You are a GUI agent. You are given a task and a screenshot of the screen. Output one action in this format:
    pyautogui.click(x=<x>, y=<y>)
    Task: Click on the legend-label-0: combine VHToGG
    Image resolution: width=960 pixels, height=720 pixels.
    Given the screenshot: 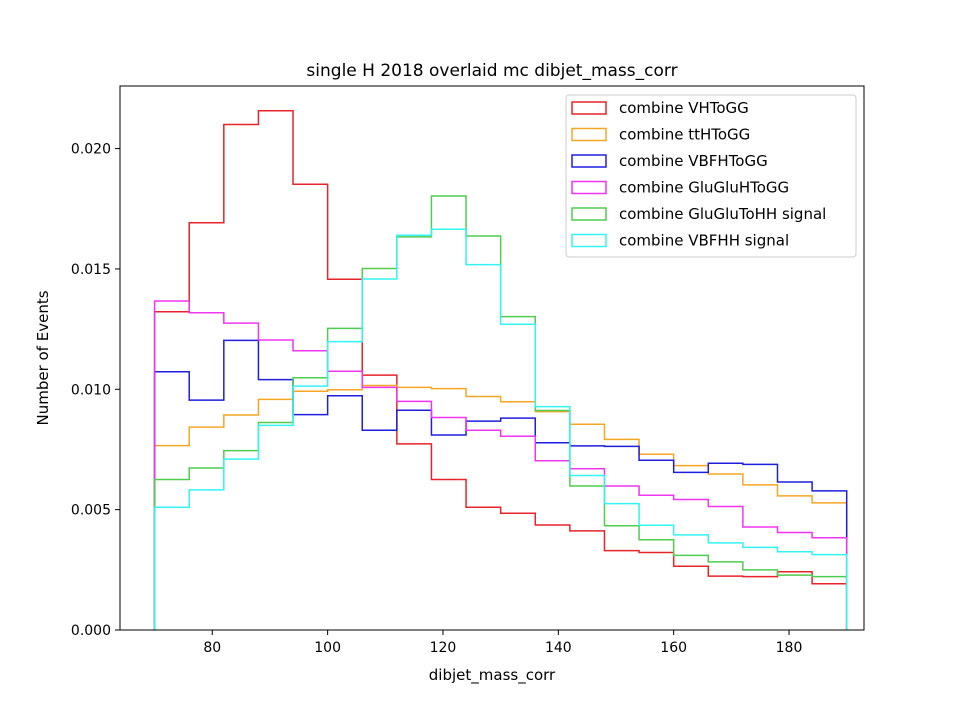 What is the action you would take?
    pyautogui.click(x=684, y=108)
    